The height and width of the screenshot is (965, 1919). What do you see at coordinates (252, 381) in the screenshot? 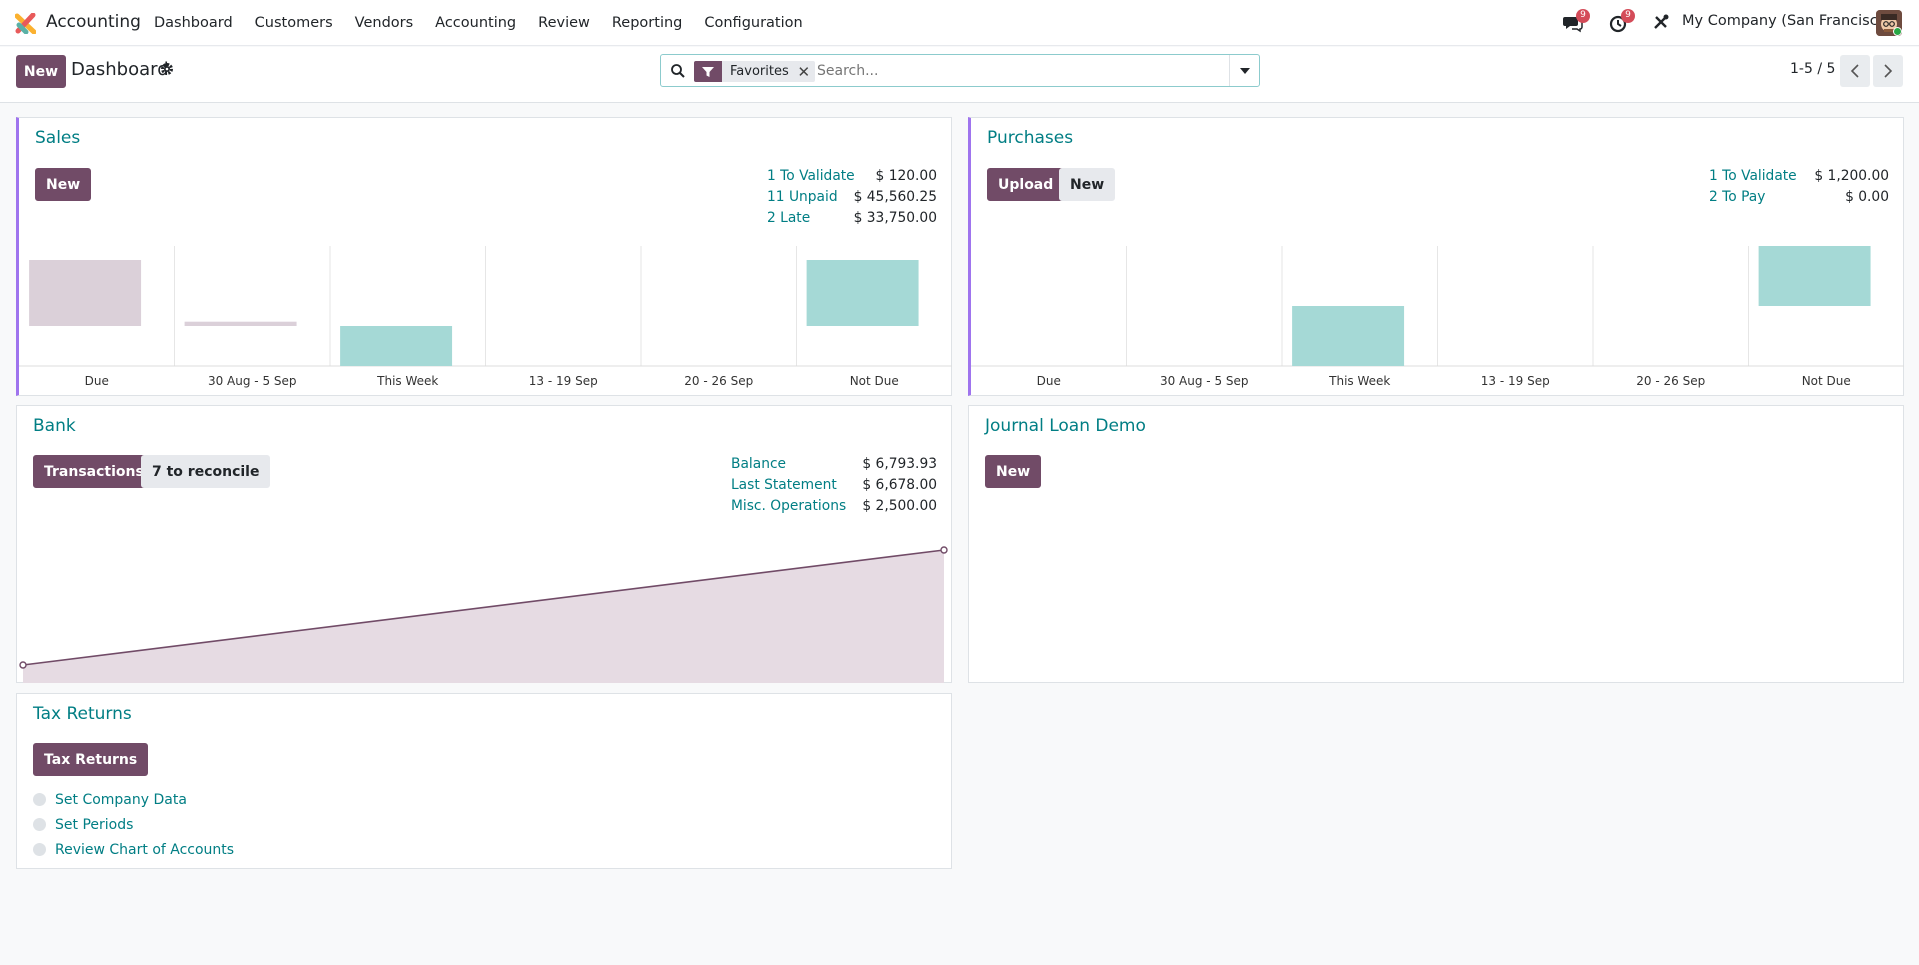
I see `sales-x-tick-label: 30 Aug - 5 Sep` at bounding box center [252, 381].